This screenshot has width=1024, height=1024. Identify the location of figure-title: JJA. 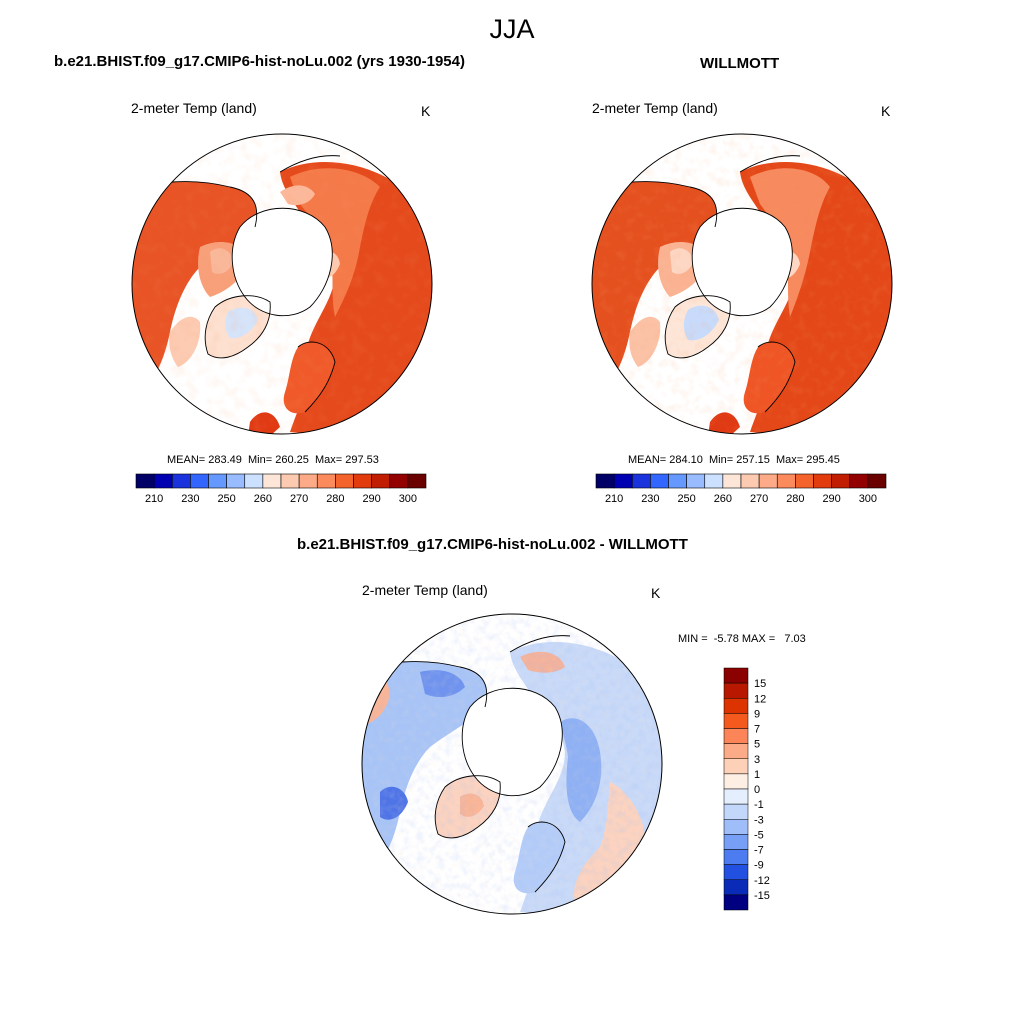
(512, 29).